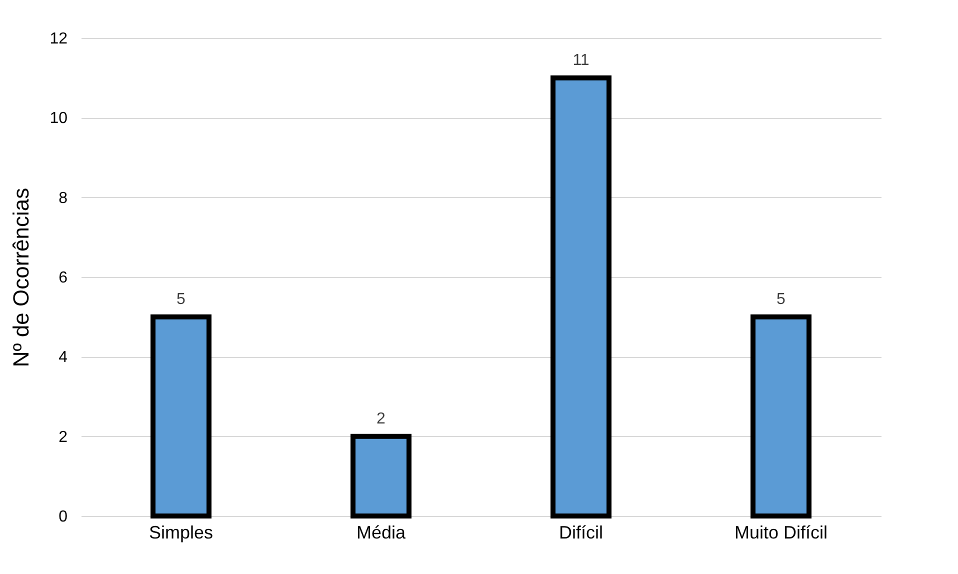 The width and height of the screenshot is (958, 574). Describe the element at coordinates (63, 437) in the screenshot. I see `y-tick-label: 2` at that location.